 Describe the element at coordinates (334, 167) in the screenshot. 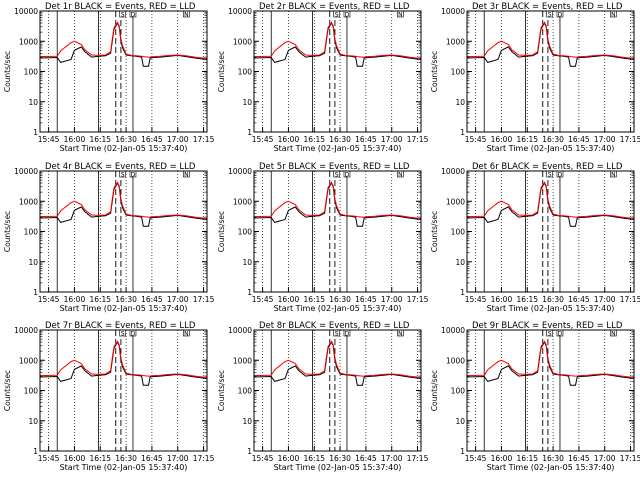

I see `panel-title: Det 5r BLACK = Events, RED = LLD` at that location.